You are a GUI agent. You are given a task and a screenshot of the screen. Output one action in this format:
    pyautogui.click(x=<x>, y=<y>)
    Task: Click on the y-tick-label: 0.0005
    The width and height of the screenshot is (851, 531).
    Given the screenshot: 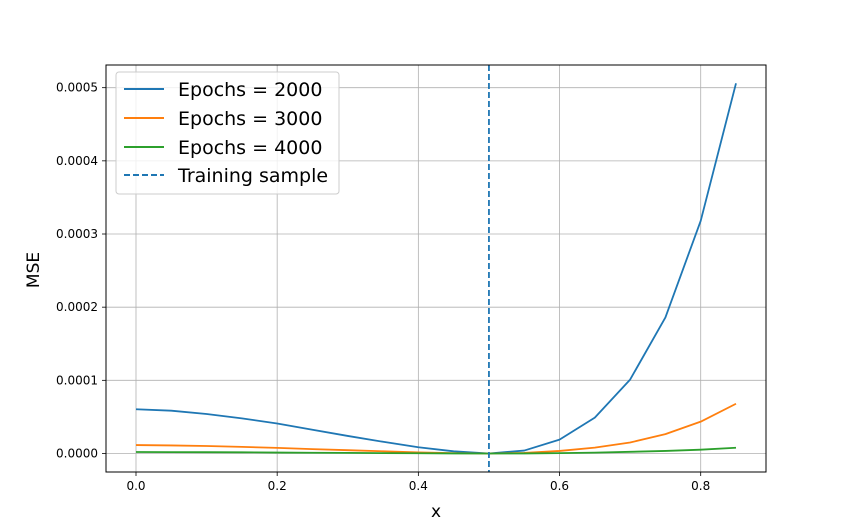 What is the action you would take?
    pyautogui.click(x=77, y=88)
    